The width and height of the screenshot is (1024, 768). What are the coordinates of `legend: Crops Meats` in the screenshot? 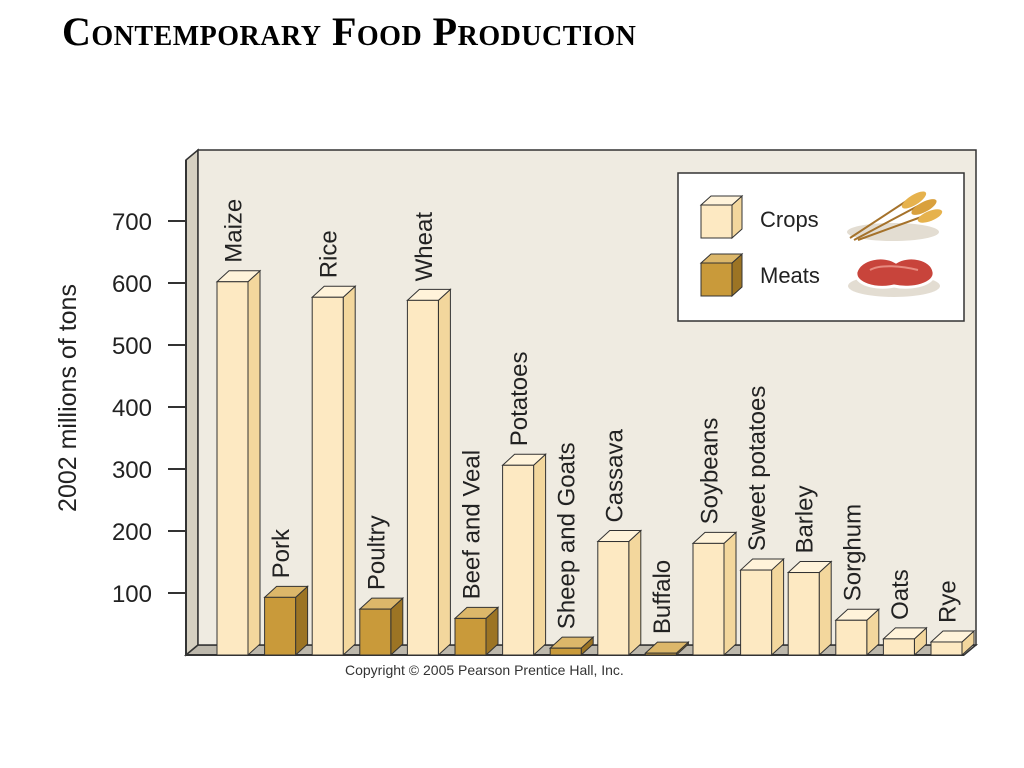 It's located at (821, 247).